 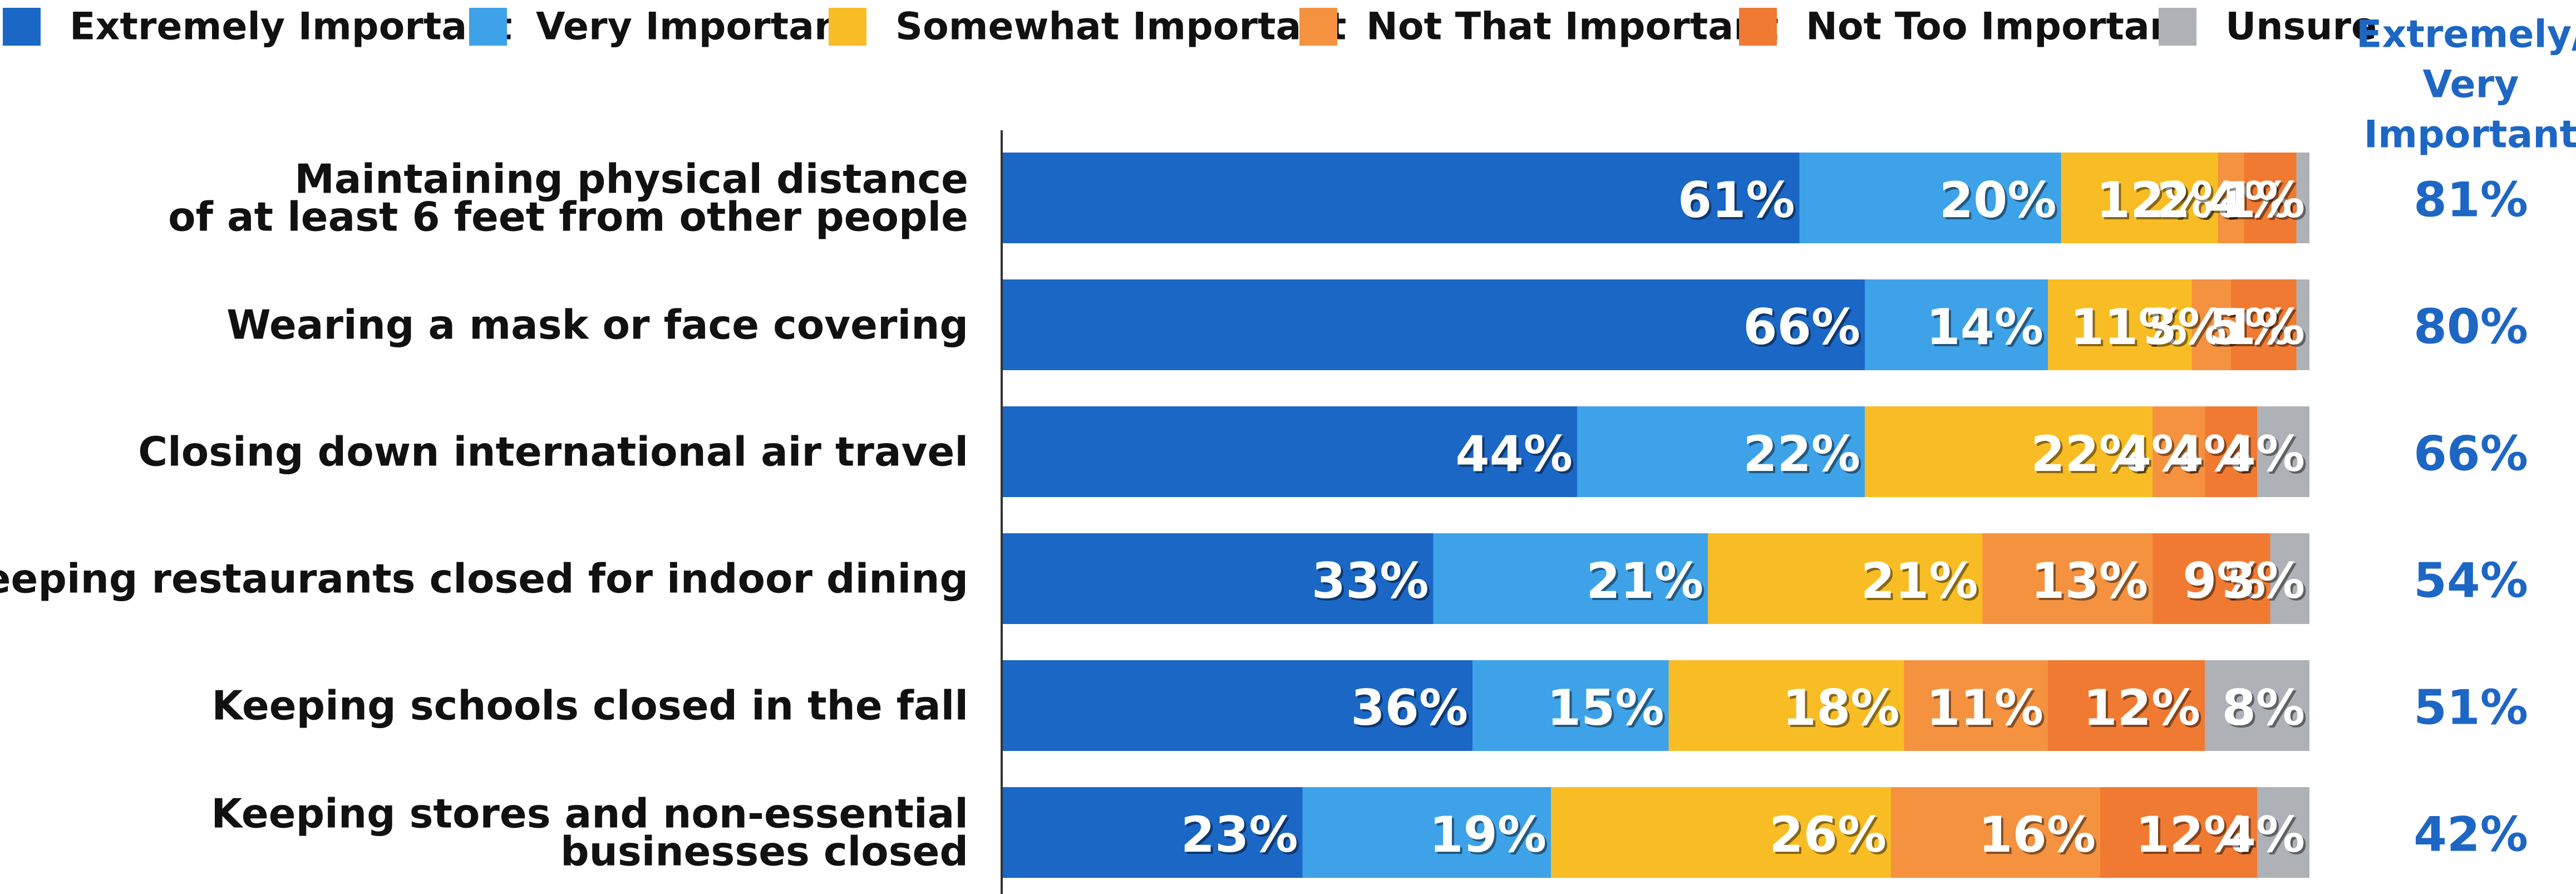 What do you see at coordinates (553, 452) in the screenshot?
I see `category-label: Closing down international air travel` at bounding box center [553, 452].